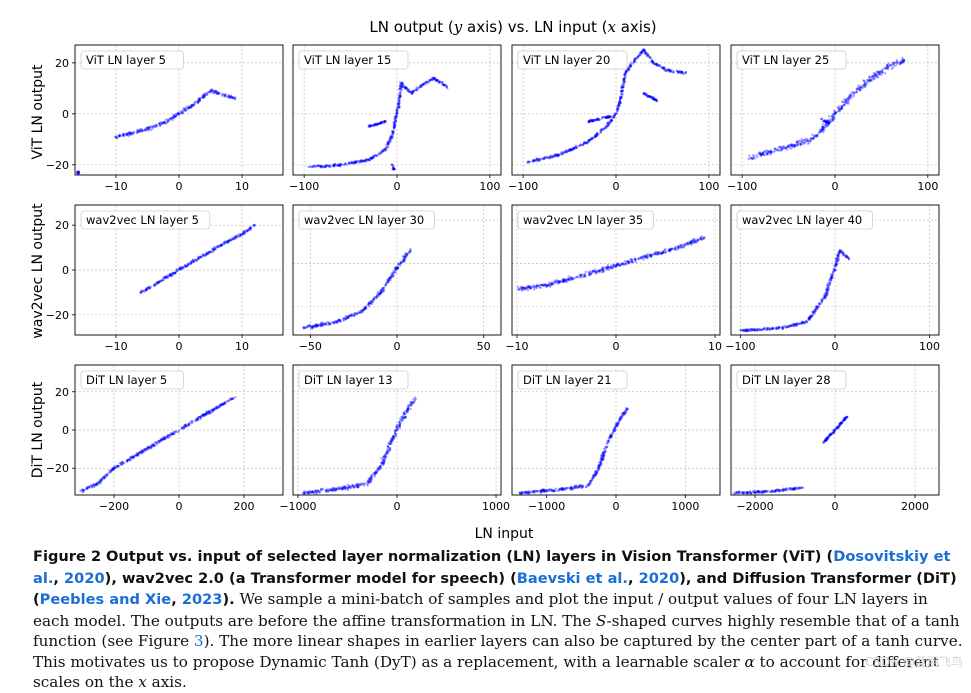 This screenshot has height=693, width=971. What do you see at coordinates (785, 60) in the screenshot?
I see `subplot-title: ViT LN layer 25` at bounding box center [785, 60].